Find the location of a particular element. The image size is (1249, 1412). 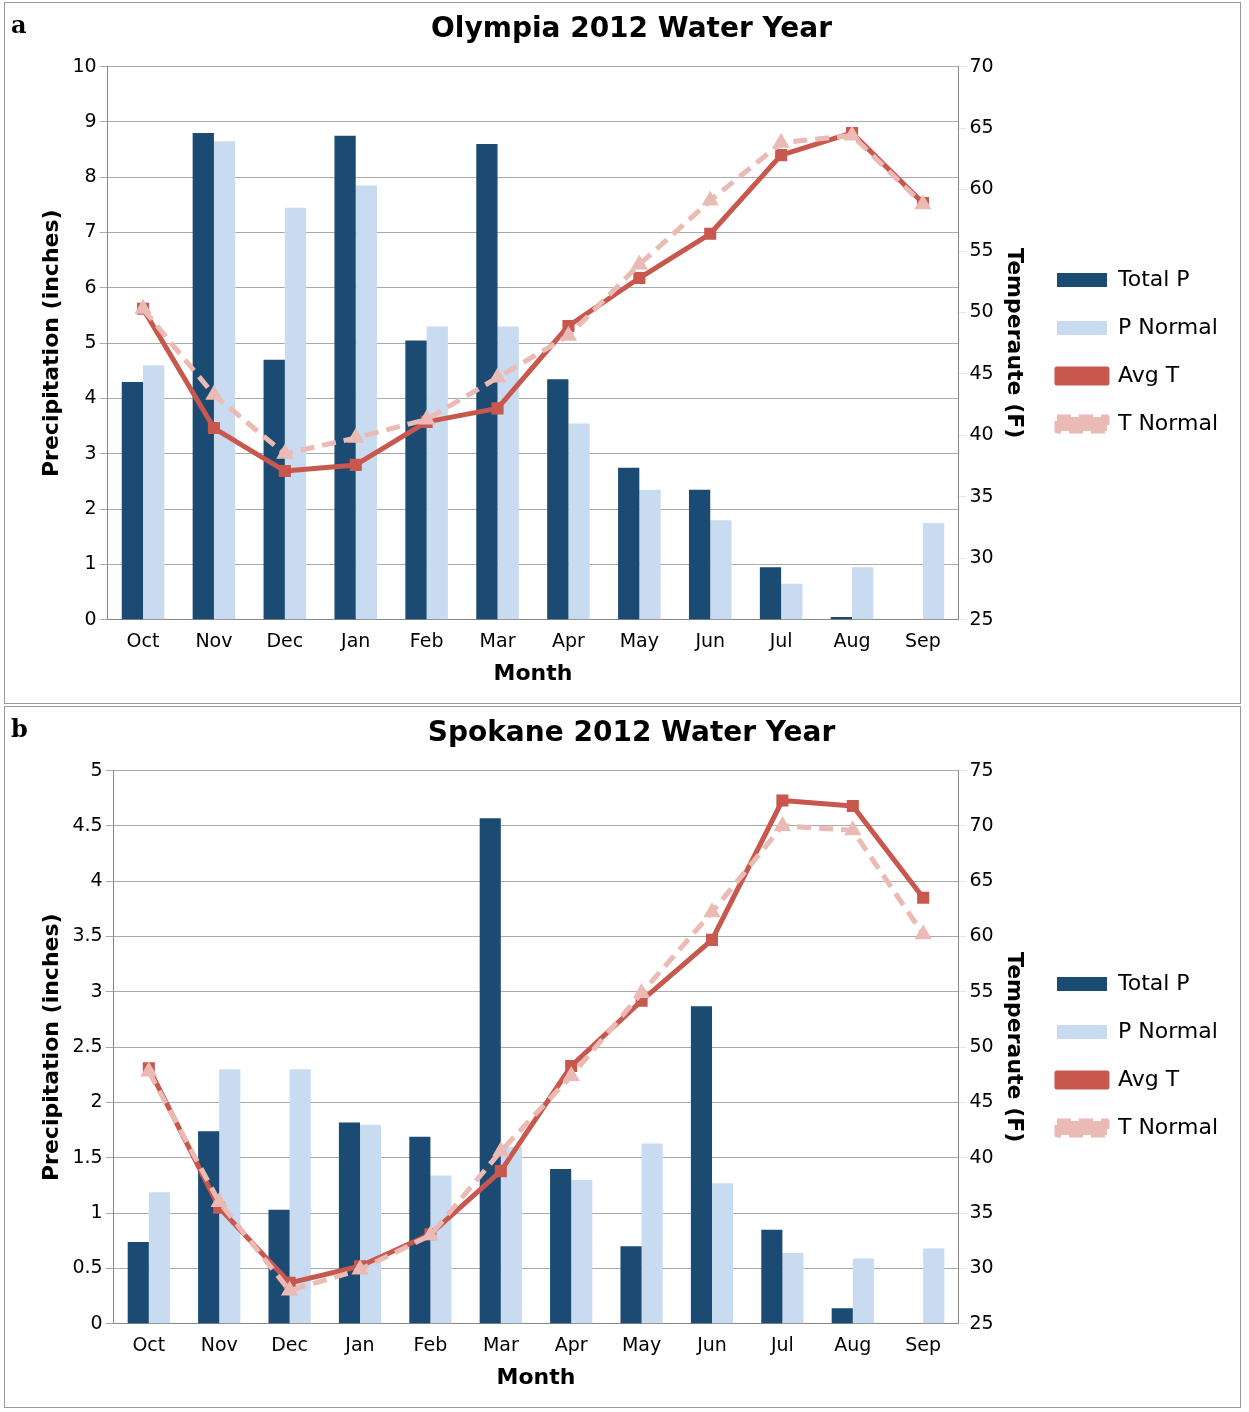

y-tick-label: 2.5 is located at coordinates (87, 1045).